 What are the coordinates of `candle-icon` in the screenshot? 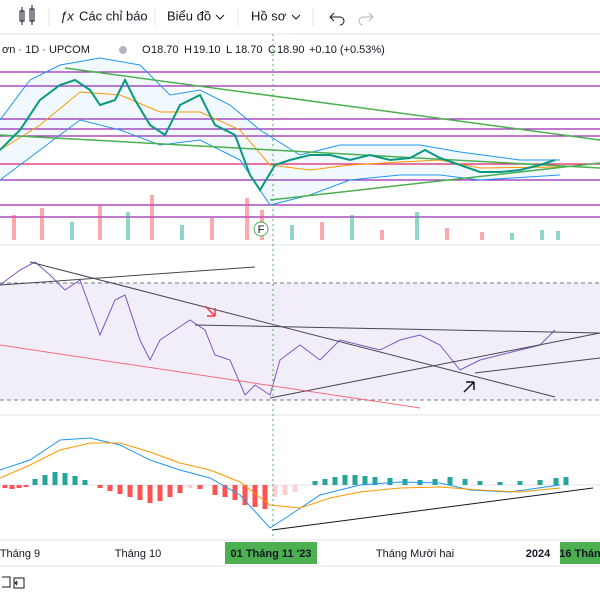 It's located at (27, 15).